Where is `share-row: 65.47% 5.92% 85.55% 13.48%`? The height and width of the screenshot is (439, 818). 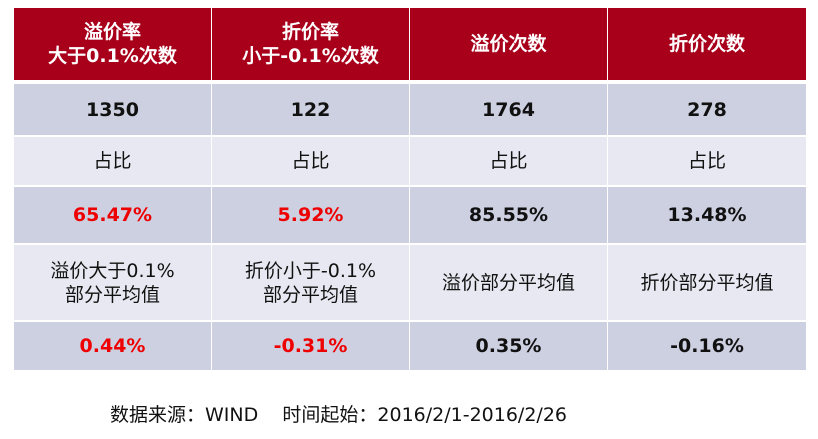 share-row: 65.47% 5.92% 85.55% 13.48% is located at coordinates (410, 216).